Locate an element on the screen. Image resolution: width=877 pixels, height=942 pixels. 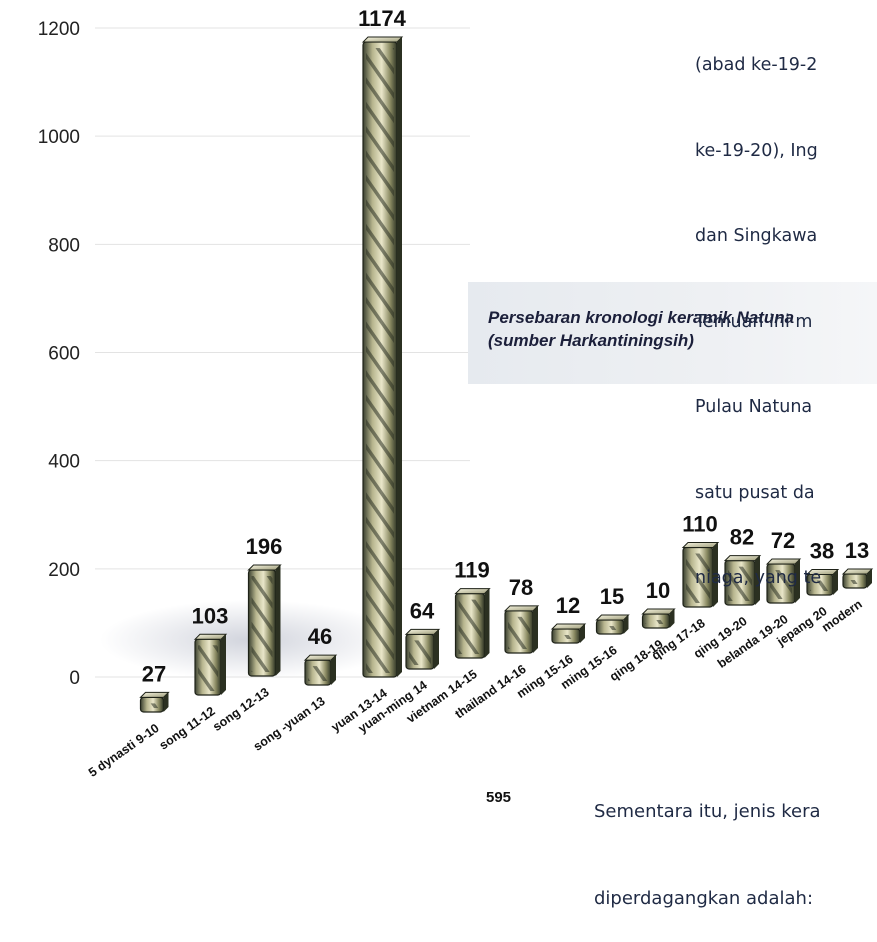
y-tick-label: 1200 is located at coordinates (59, 29).